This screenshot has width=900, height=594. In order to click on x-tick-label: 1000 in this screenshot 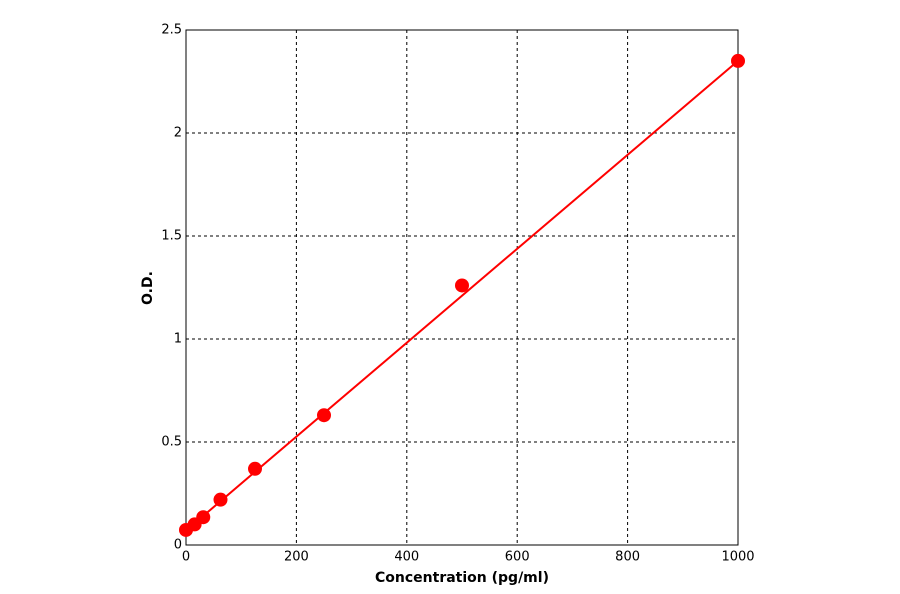, I will do `click(737, 557)`.